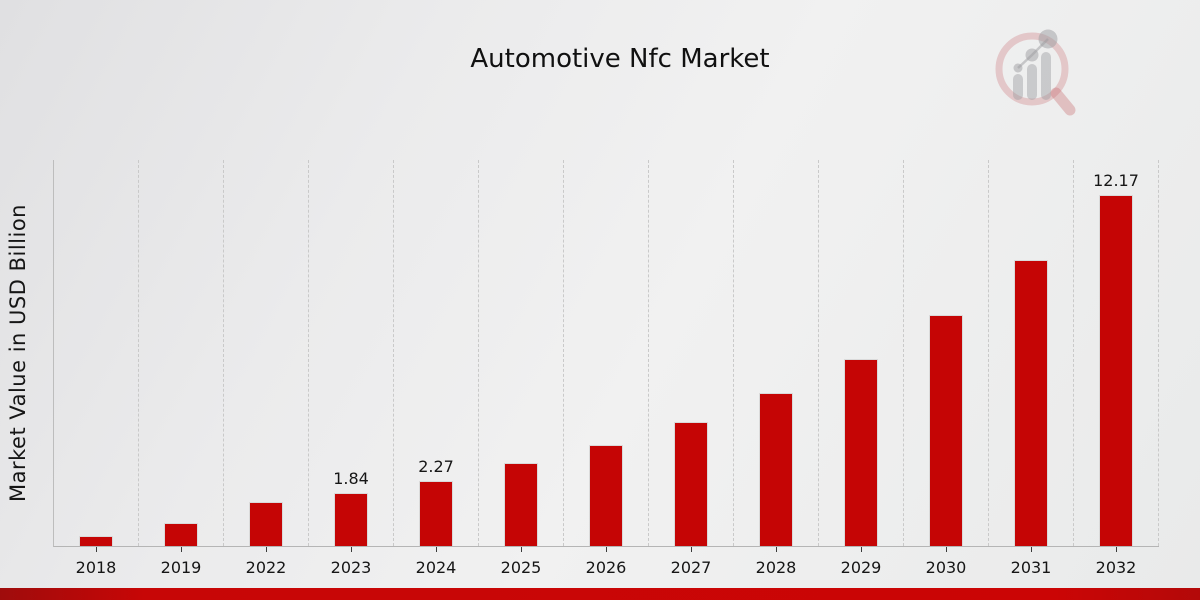 Image resolution: width=1200 pixels, height=600 pixels. I want to click on bar-2026, so click(606, 495).